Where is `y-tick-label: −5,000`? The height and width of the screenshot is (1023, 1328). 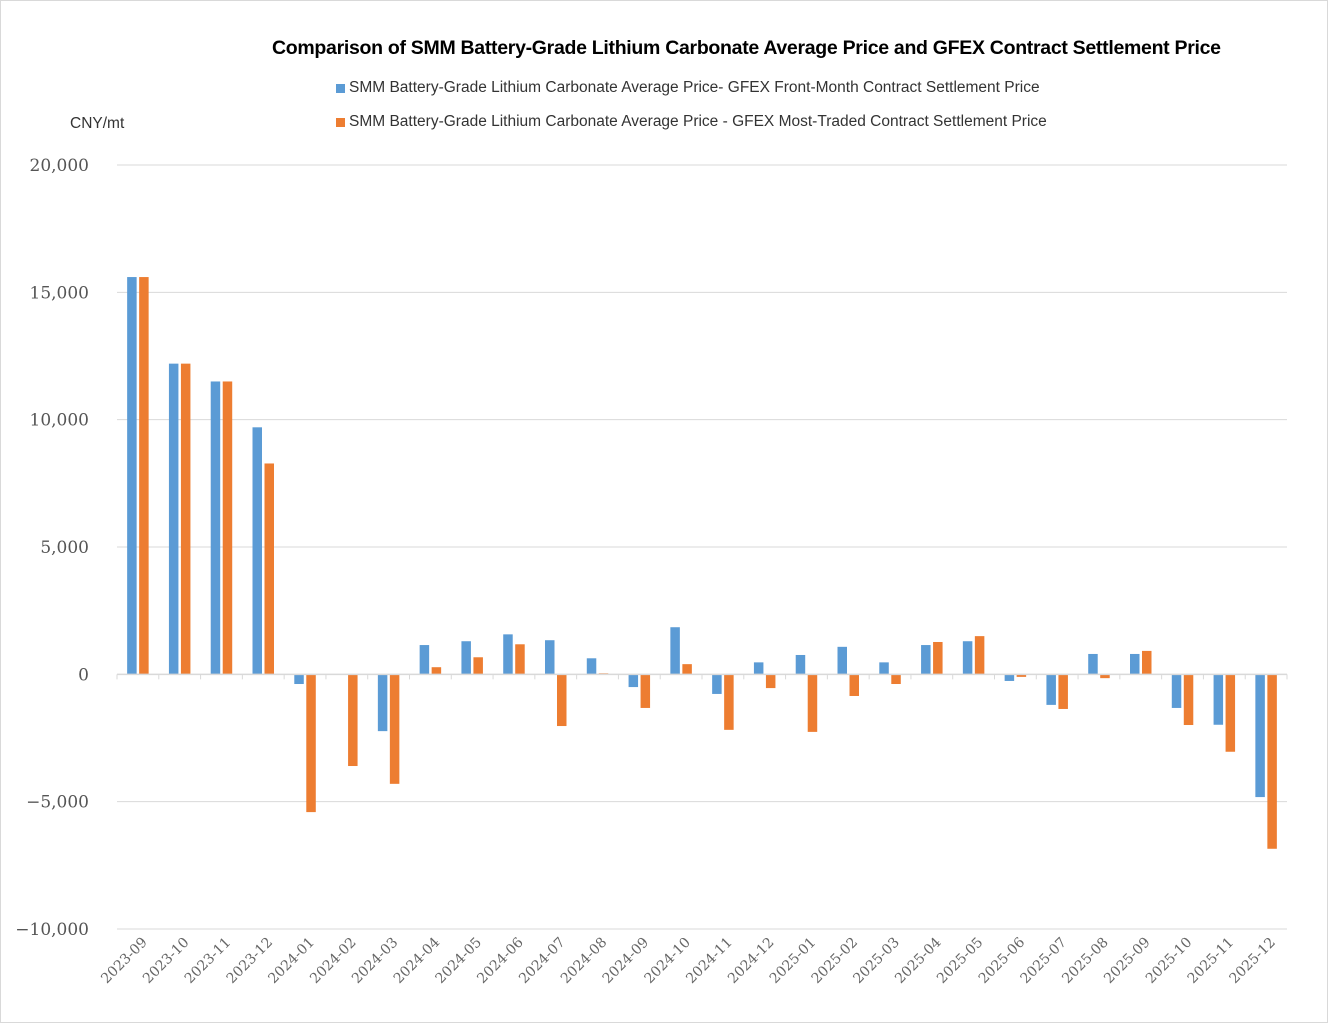
y-tick-label: −5,000 is located at coordinates (57, 803).